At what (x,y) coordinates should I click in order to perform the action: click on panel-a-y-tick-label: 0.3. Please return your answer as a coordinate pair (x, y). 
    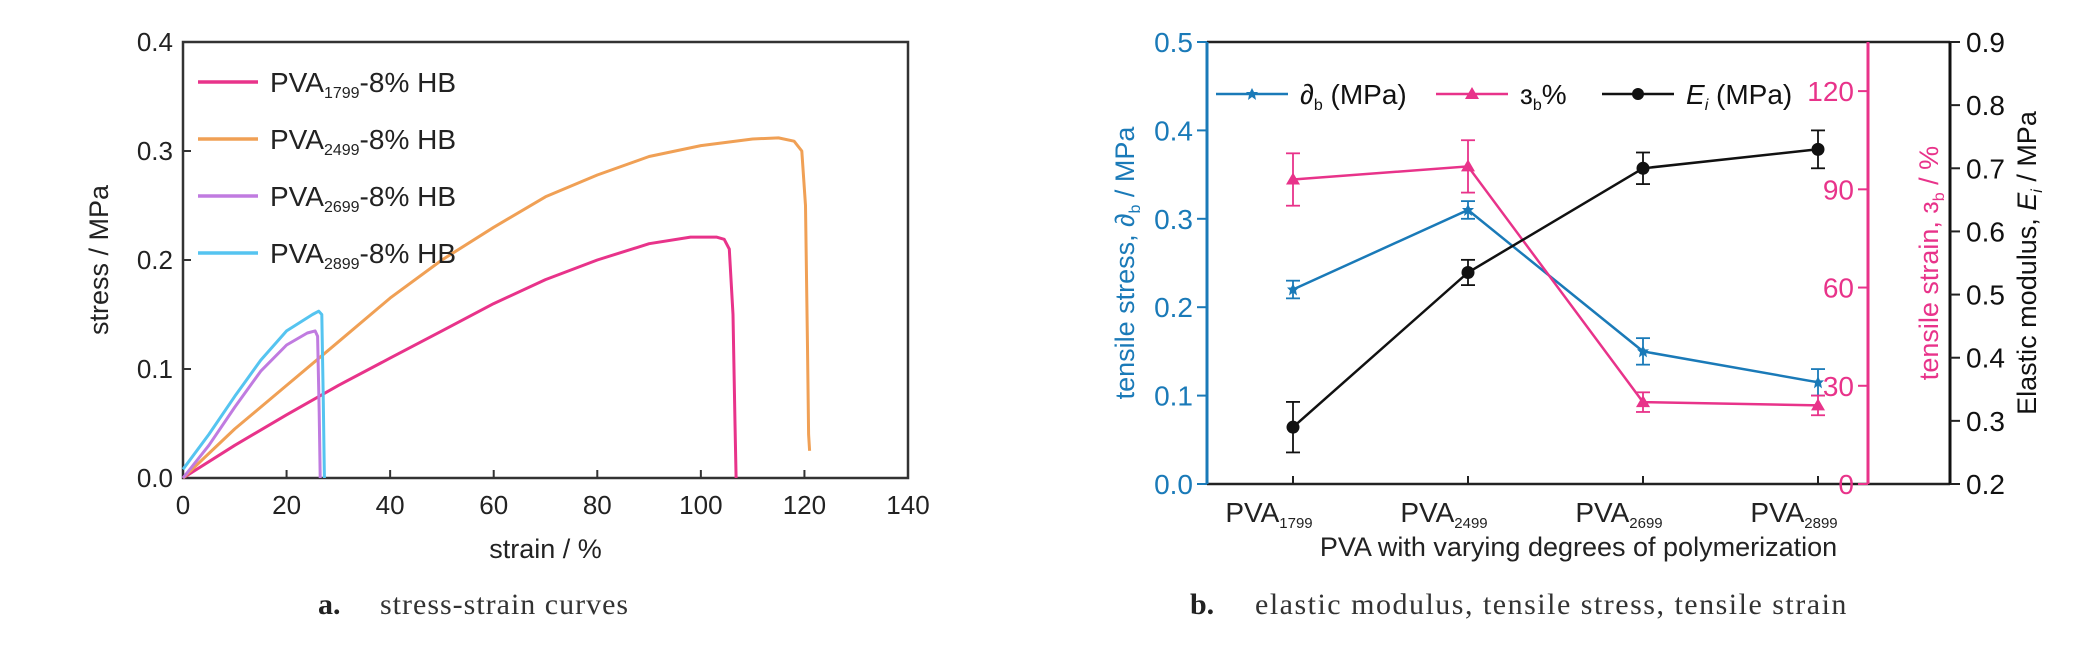
    Looking at the image, I should click on (155, 151).